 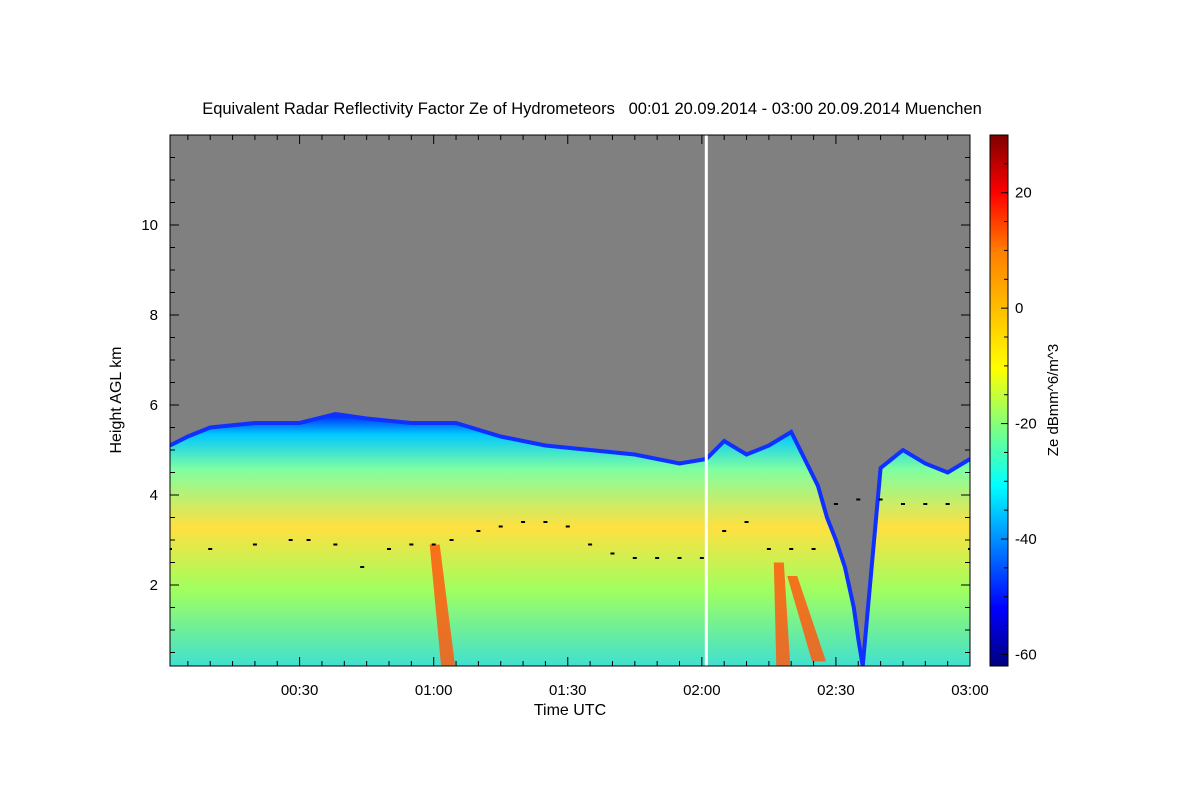 I want to click on colorbar-tick-label: 0, so click(x=1019, y=308).